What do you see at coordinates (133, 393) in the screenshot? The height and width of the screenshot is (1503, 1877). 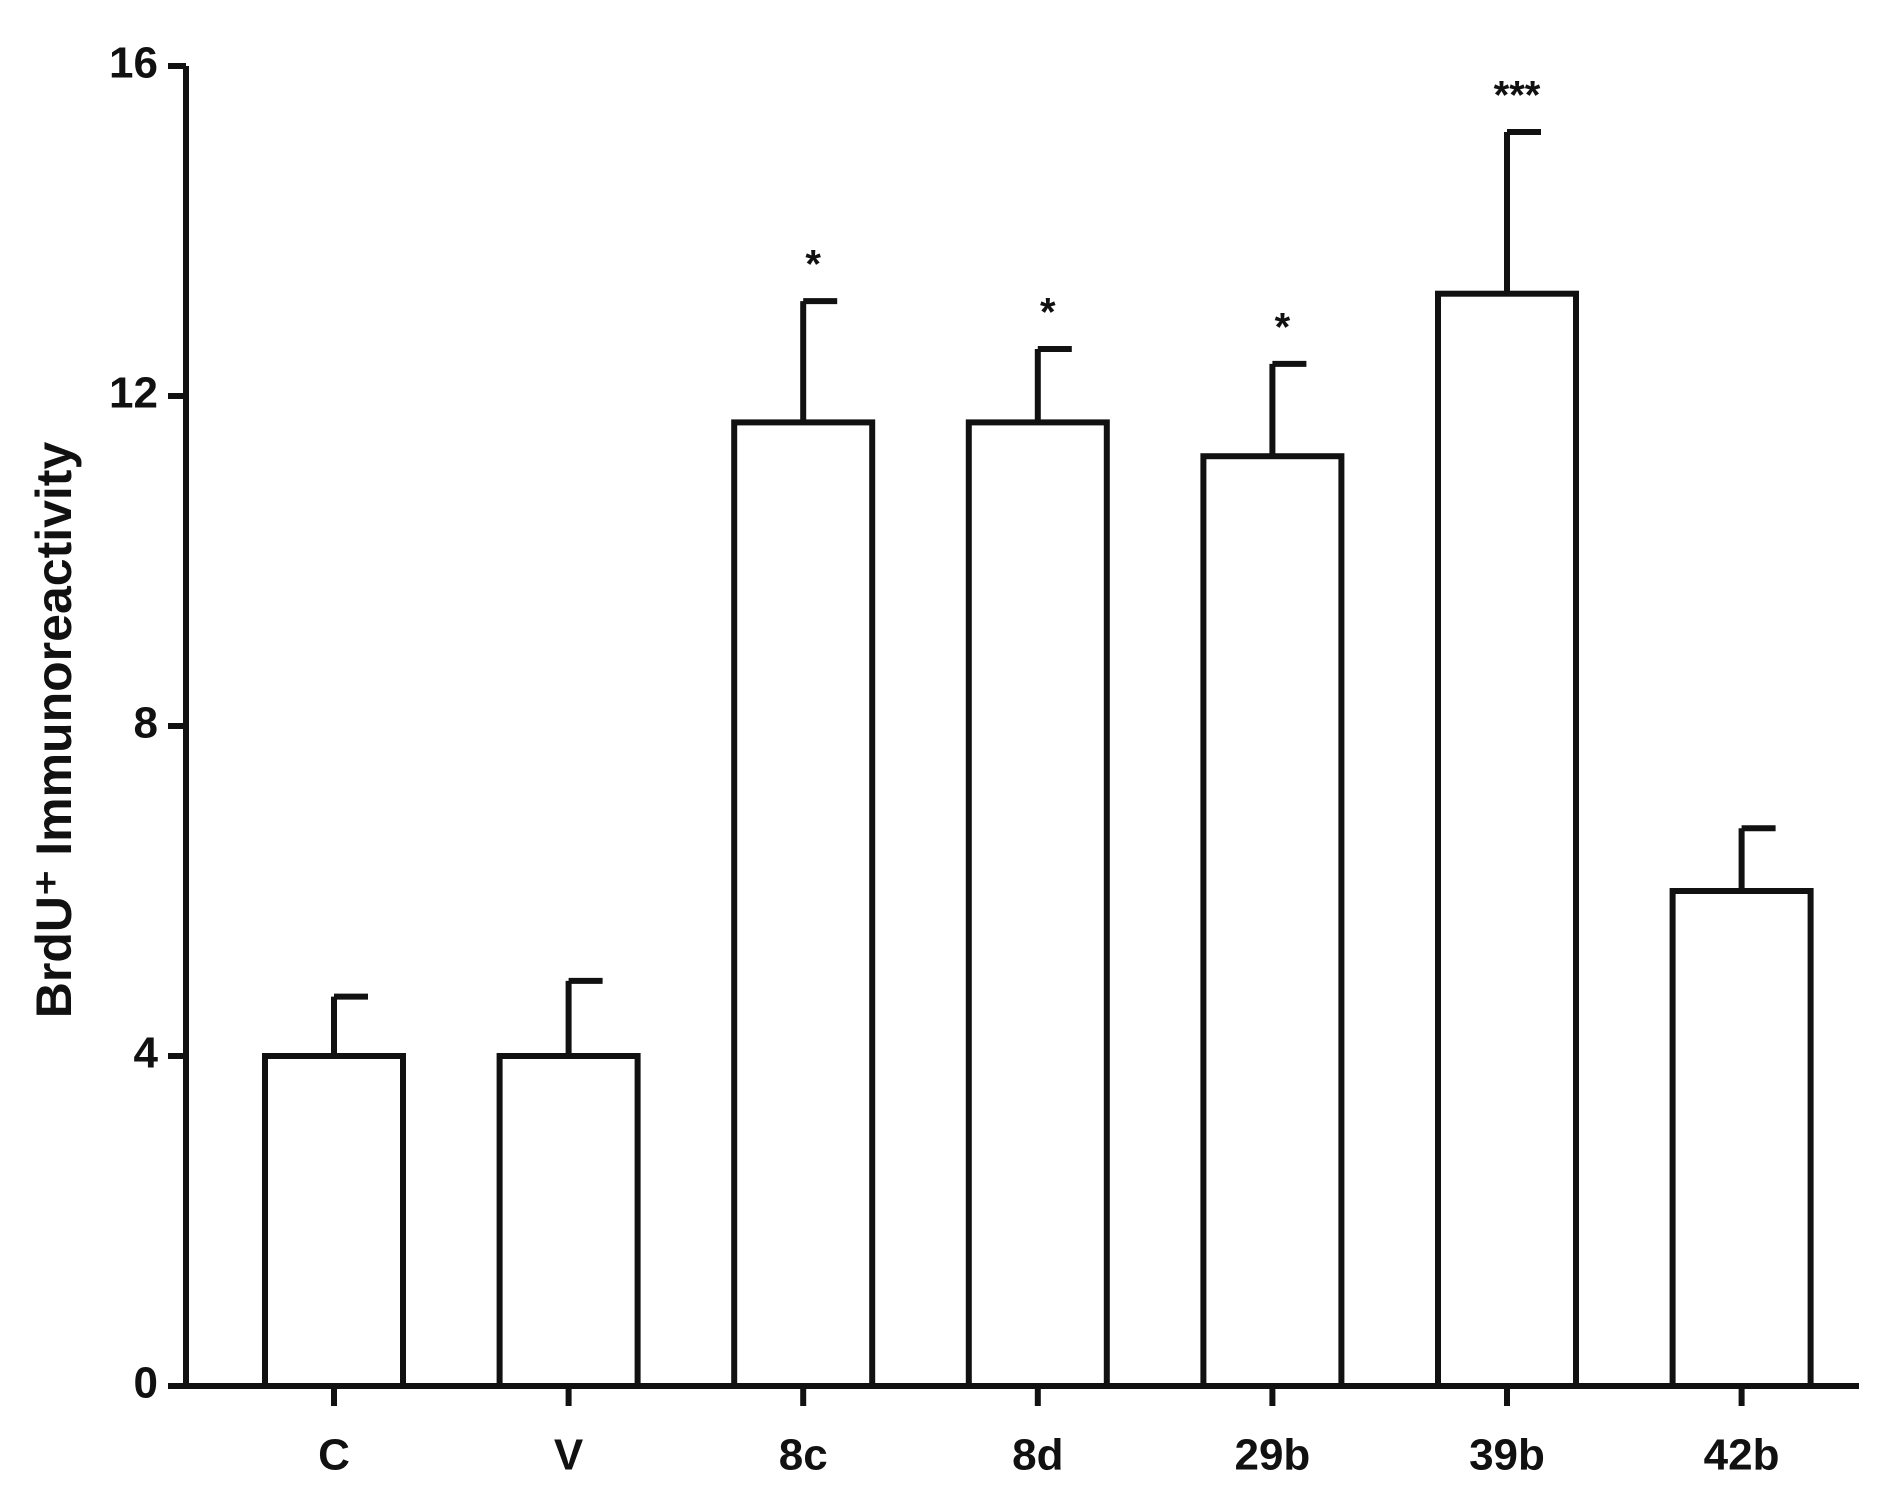 I see `y-tick-label: 12` at bounding box center [133, 393].